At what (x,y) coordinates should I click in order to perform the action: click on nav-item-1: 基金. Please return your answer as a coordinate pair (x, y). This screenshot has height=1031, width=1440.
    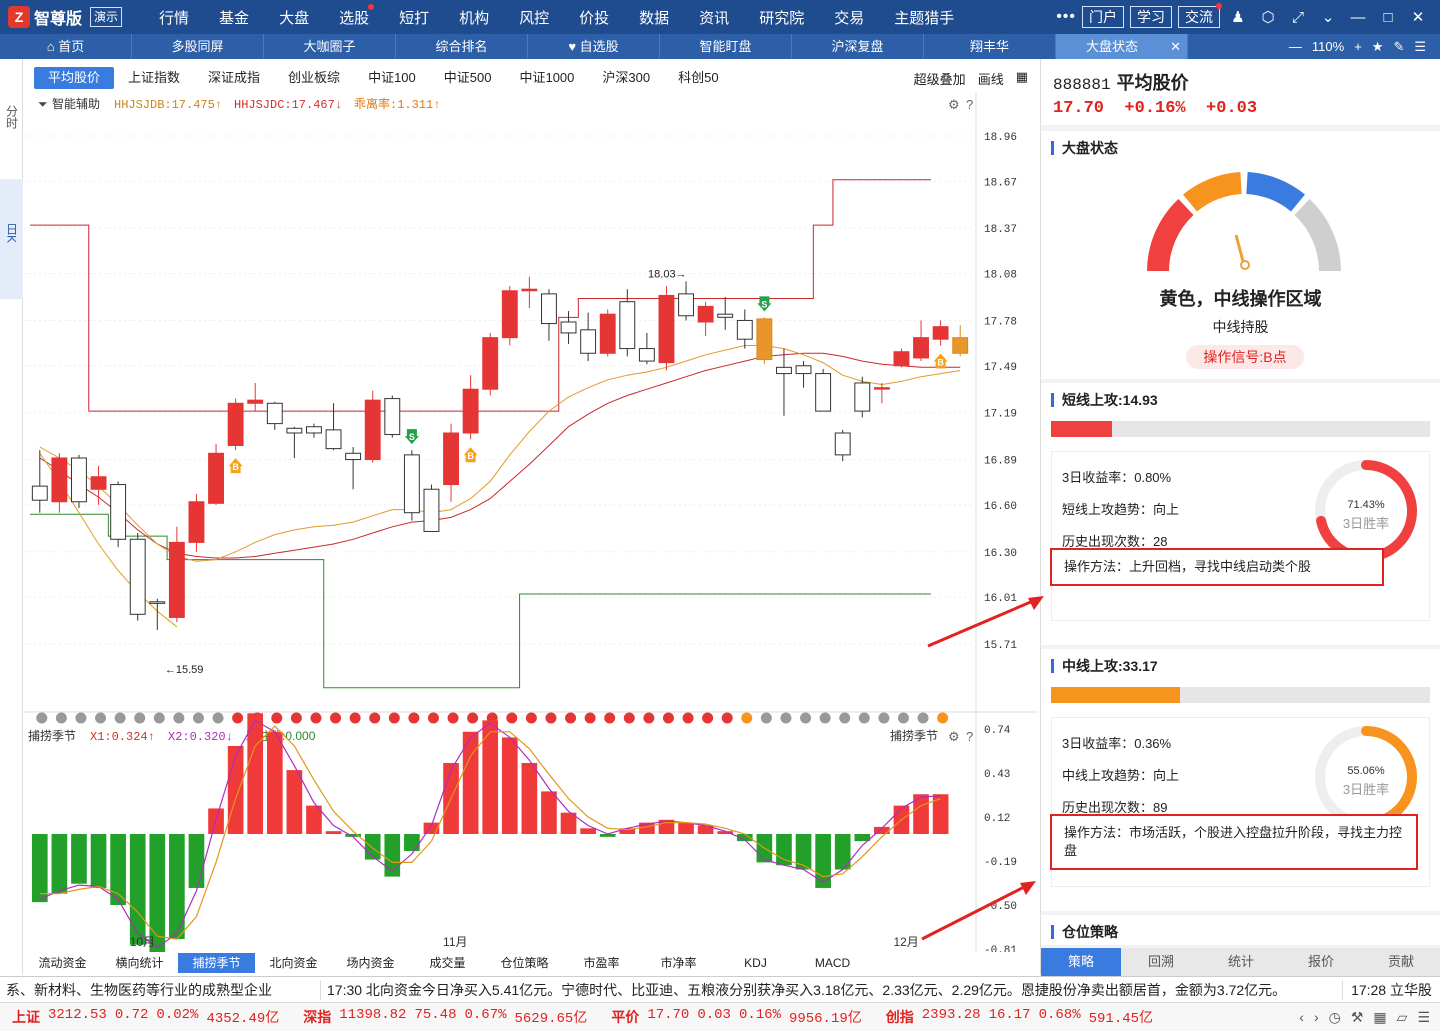
    Looking at the image, I should click on (234, 18).